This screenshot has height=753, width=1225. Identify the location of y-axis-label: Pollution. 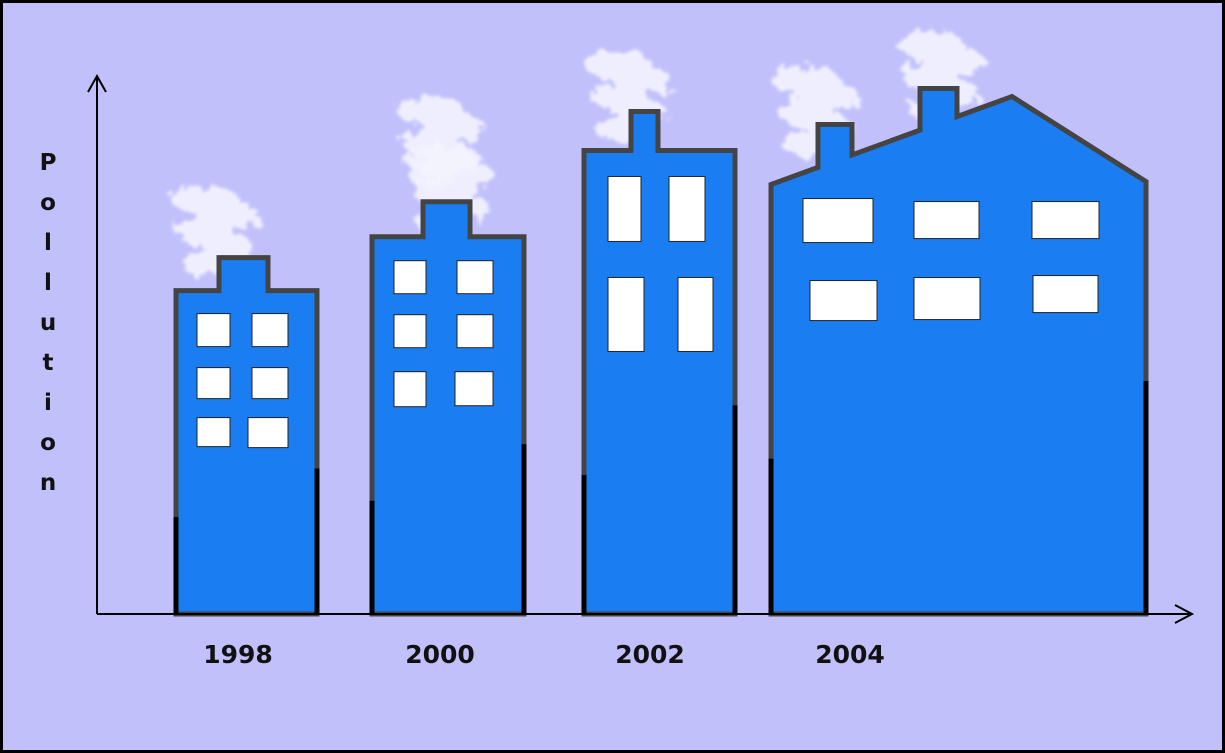
(48, 330).